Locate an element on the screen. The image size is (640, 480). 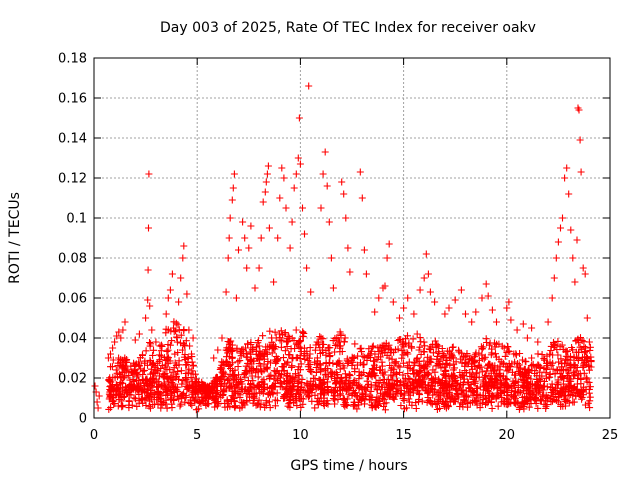
y-tick-label: 0.14 is located at coordinates (72, 139).